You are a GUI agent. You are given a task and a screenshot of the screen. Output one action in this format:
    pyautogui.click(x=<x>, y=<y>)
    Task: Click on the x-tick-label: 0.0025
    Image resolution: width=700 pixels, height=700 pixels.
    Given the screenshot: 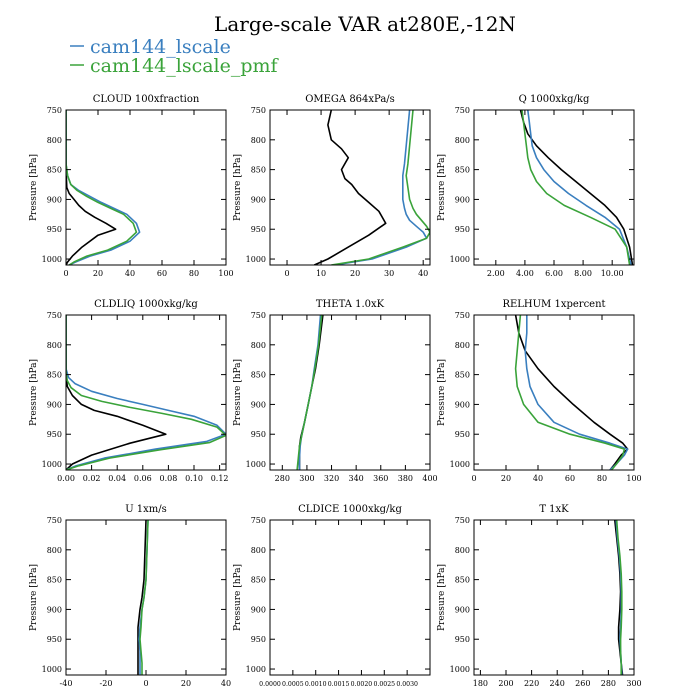 What is the action you would take?
    pyautogui.click(x=384, y=684)
    